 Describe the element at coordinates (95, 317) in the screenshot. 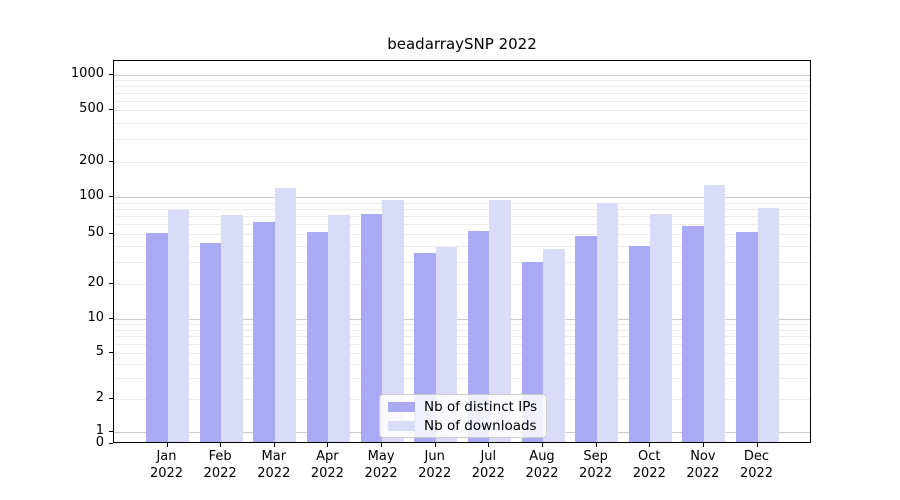

I see `y-tick-label: 10` at that location.